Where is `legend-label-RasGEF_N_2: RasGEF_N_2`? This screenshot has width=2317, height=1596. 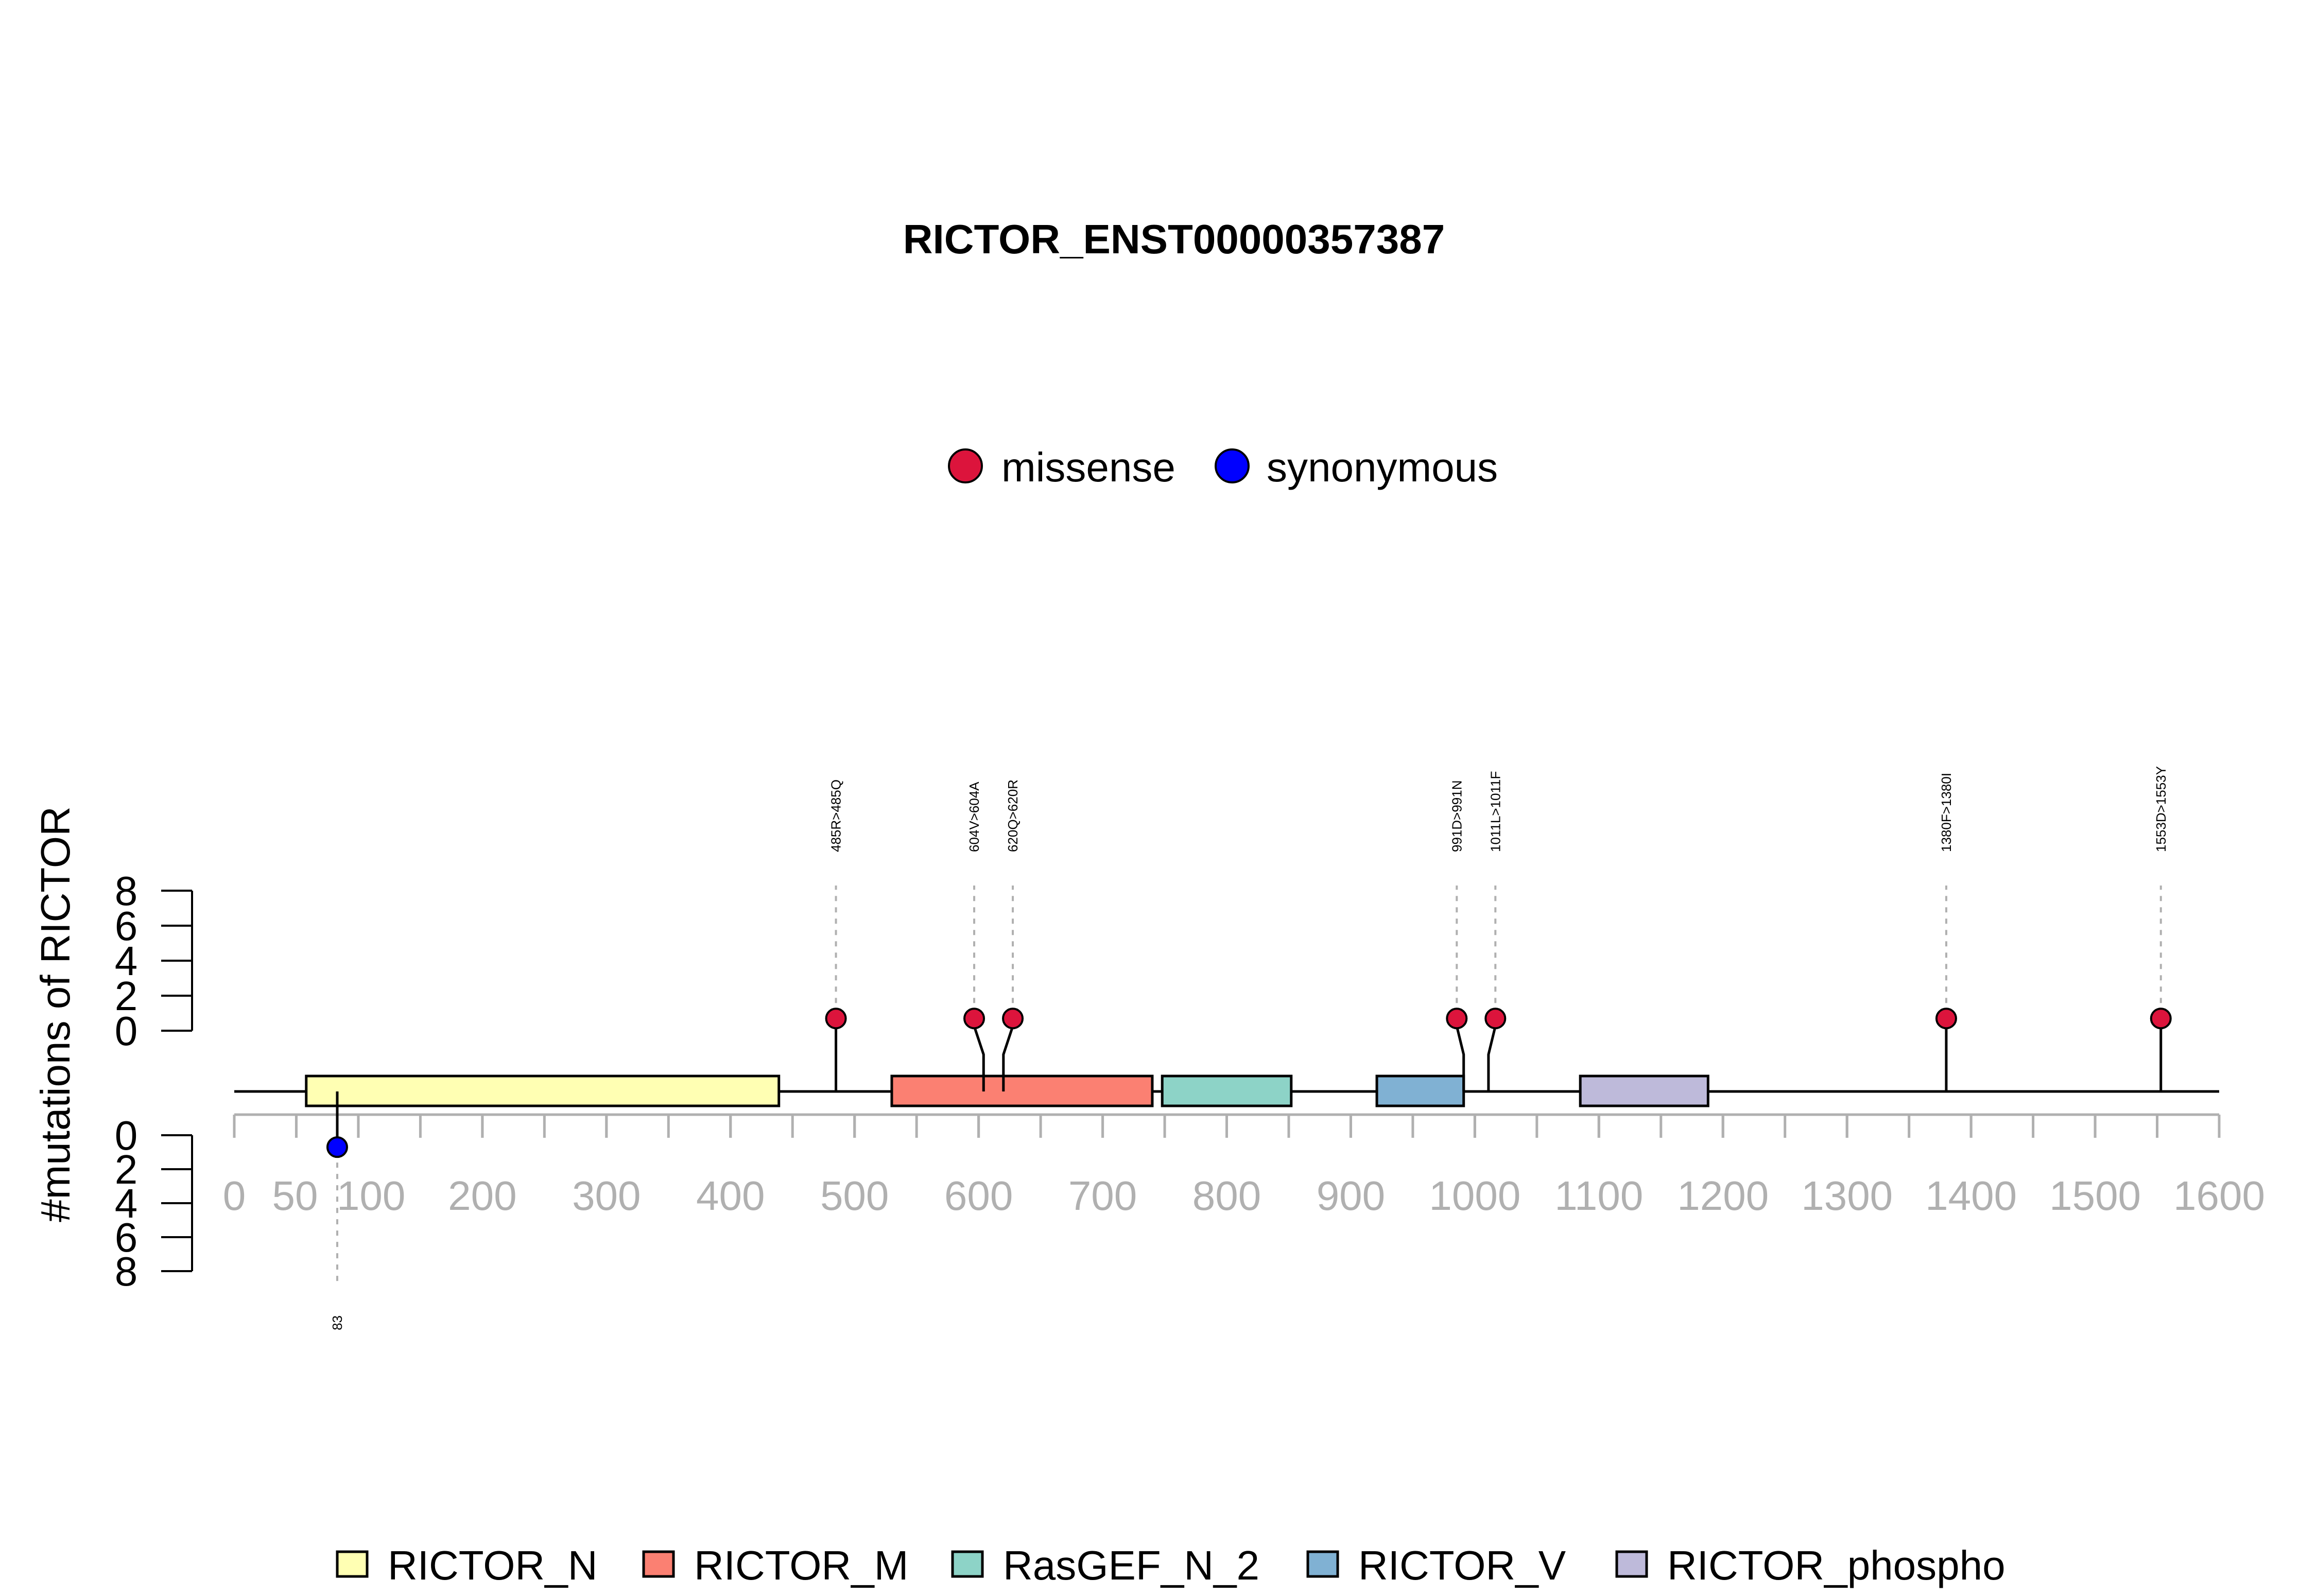 legend-label-RasGEF_N_2: RasGEF_N_2 is located at coordinates (1131, 1565).